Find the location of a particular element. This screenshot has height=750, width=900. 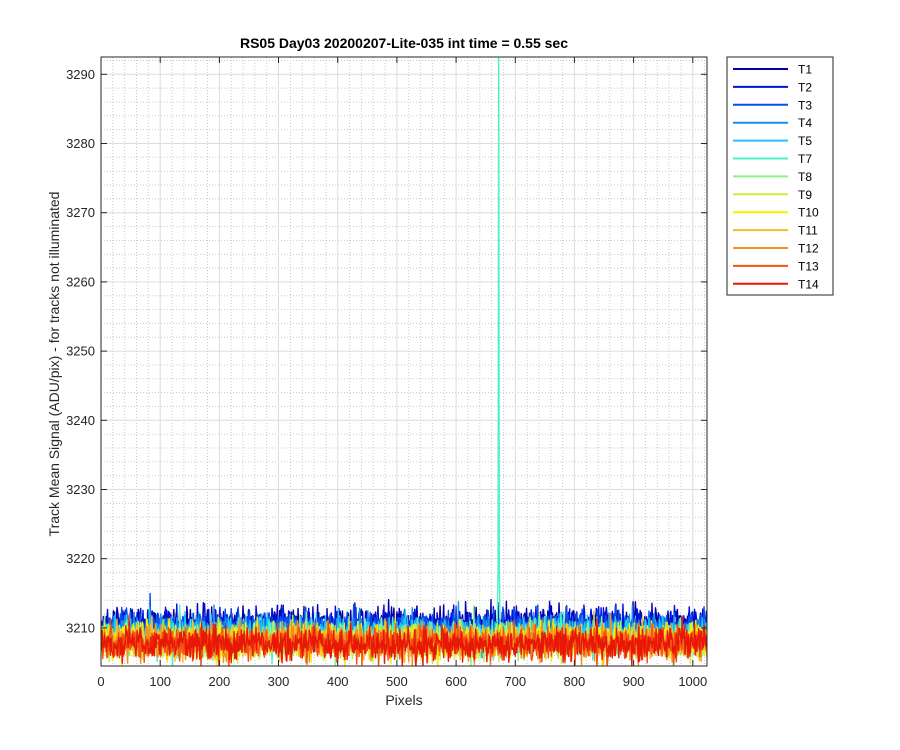

legend-label-t4: T4 is located at coordinates (805, 123).